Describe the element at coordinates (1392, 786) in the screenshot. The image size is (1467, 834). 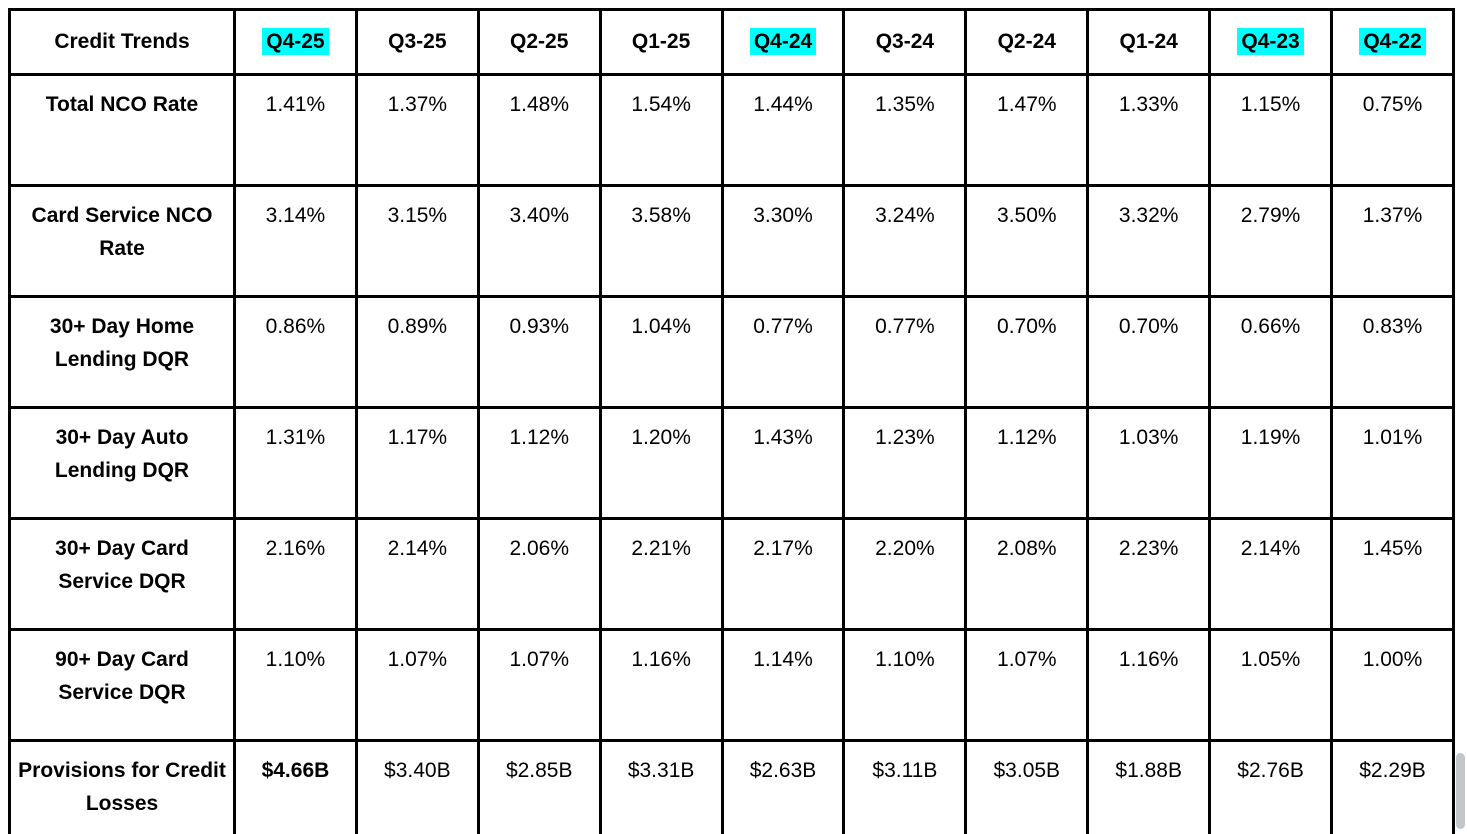
I see `value-cell: $2.29B` at that location.